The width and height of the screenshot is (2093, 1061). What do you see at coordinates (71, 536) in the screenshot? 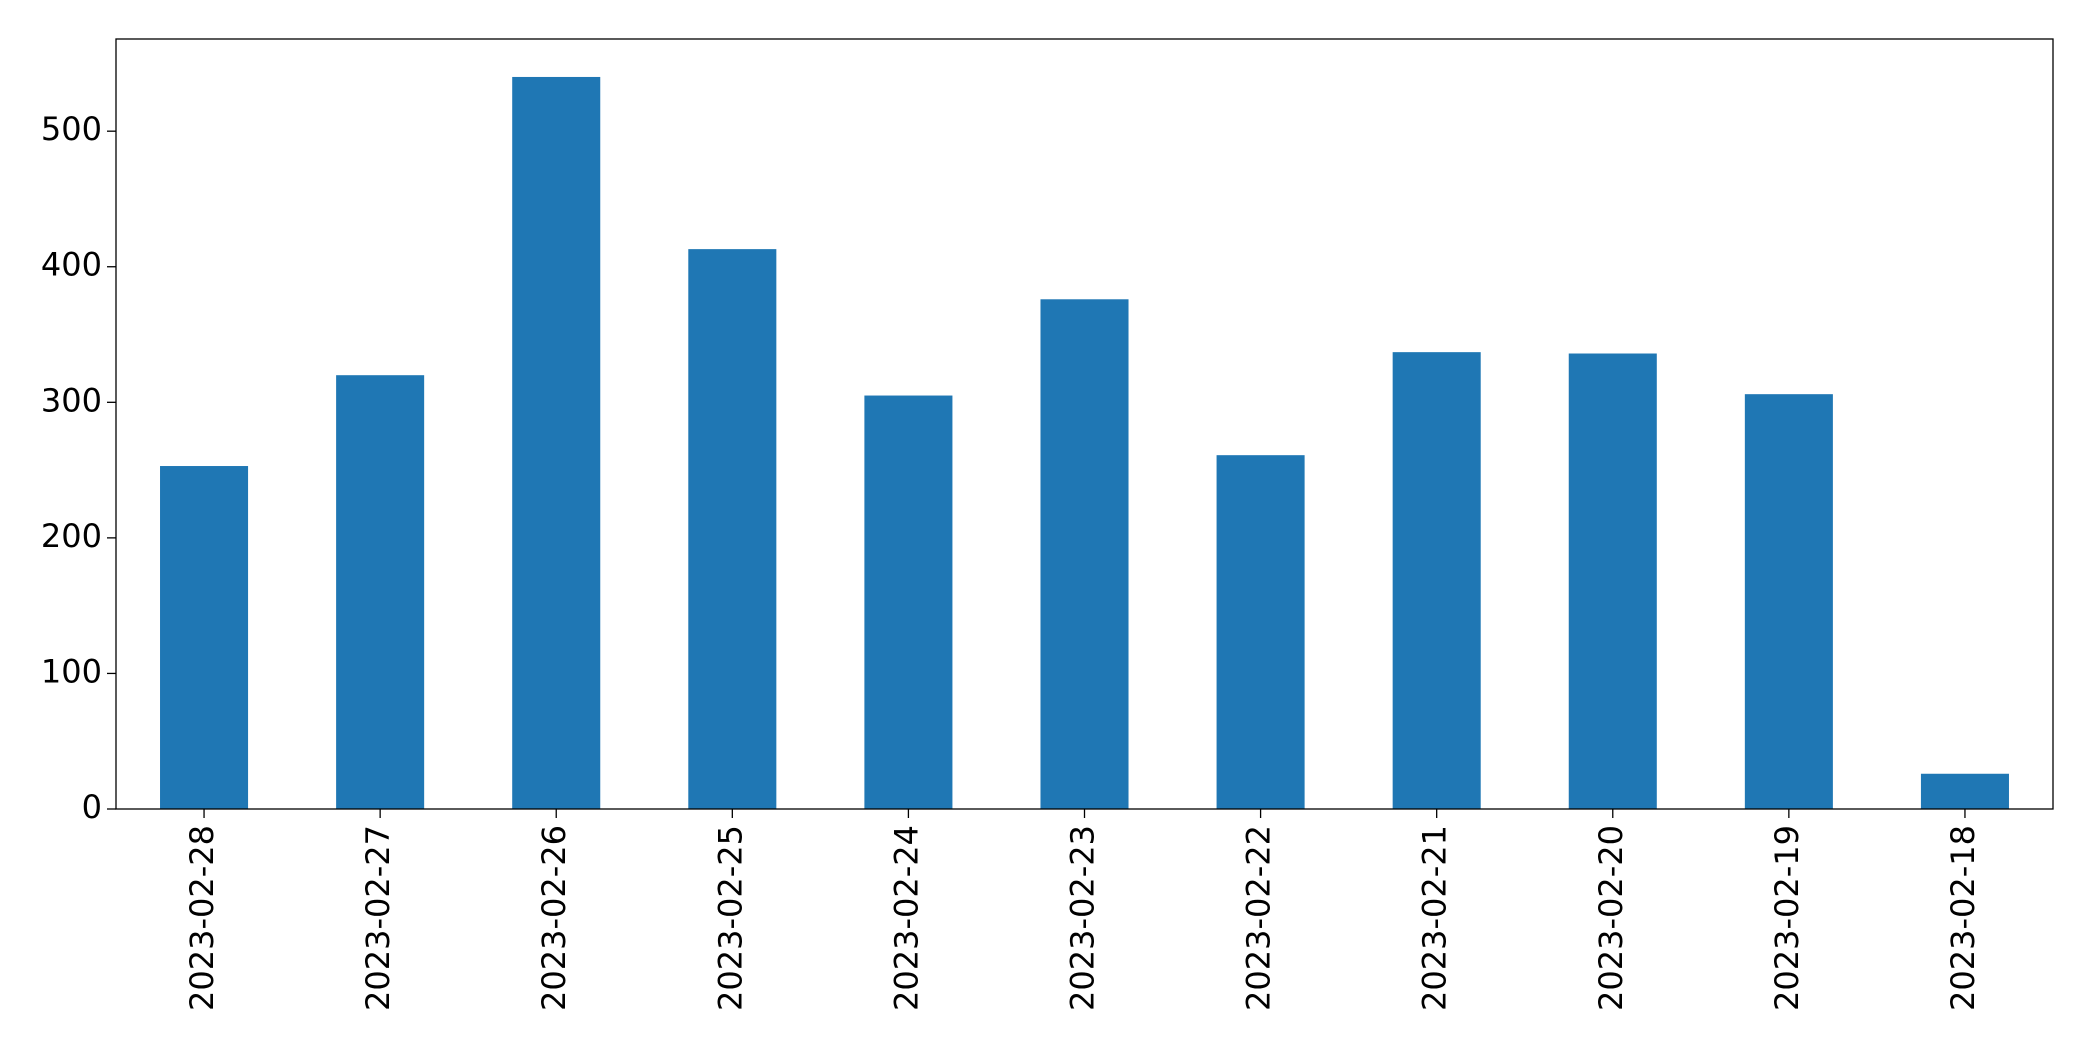
I see `y-tick-label: 200` at bounding box center [71, 536].